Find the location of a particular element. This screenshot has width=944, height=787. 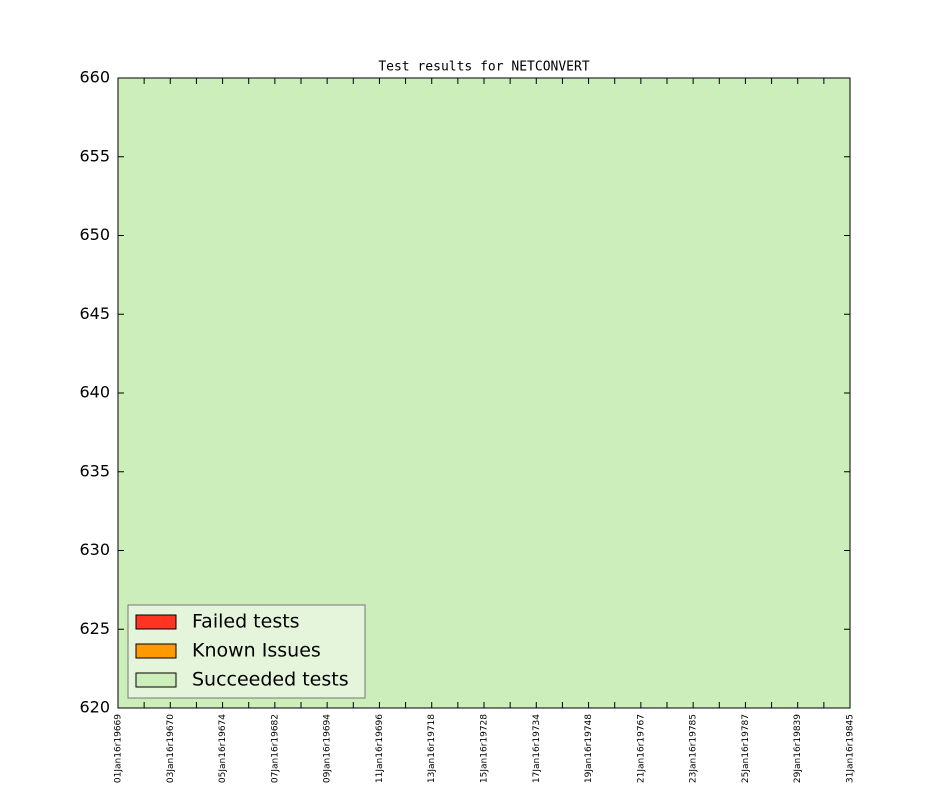

y-tick-label: 630 is located at coordinates (94, 549).